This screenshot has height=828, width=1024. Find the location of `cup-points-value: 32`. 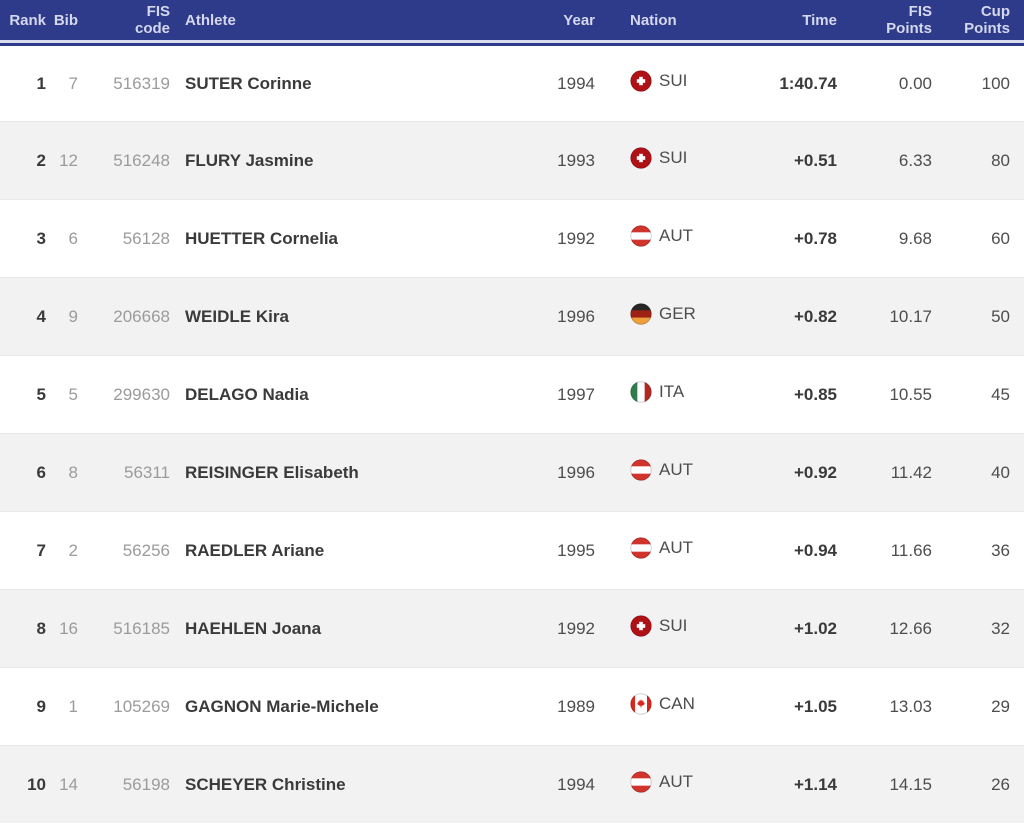

cup-points-value: 32 is located at coordinates (978, 628).